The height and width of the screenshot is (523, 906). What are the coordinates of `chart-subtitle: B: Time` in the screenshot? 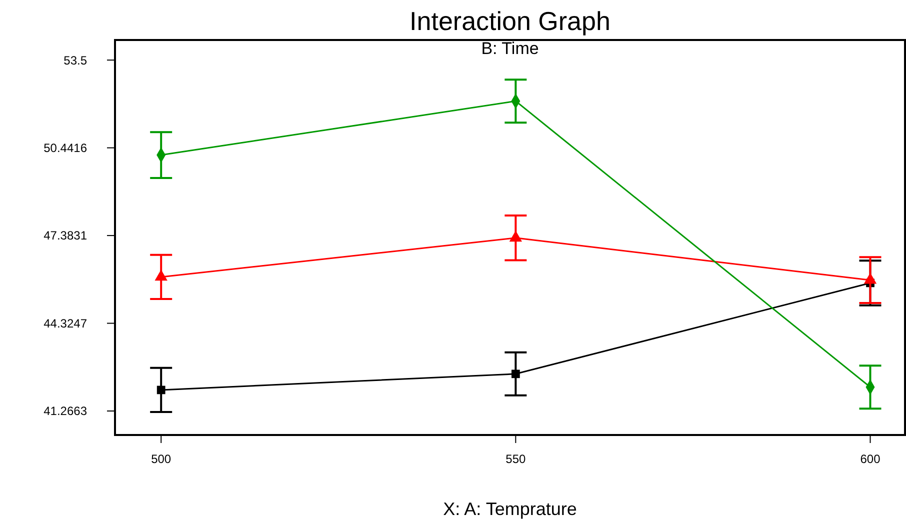 It's located at (510, 48).